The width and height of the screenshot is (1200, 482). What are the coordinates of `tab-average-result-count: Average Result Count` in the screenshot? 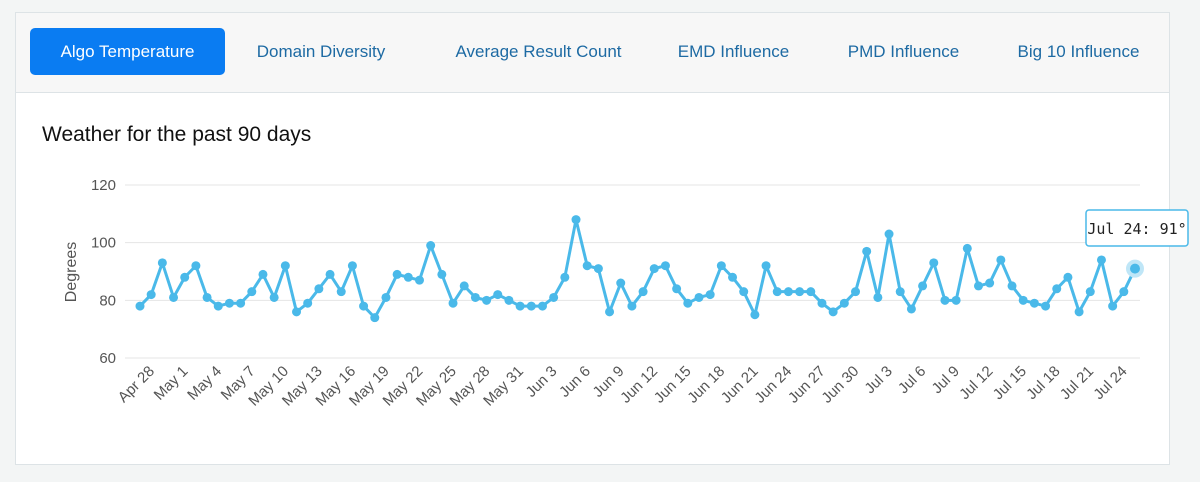 It's located at (538, 51).